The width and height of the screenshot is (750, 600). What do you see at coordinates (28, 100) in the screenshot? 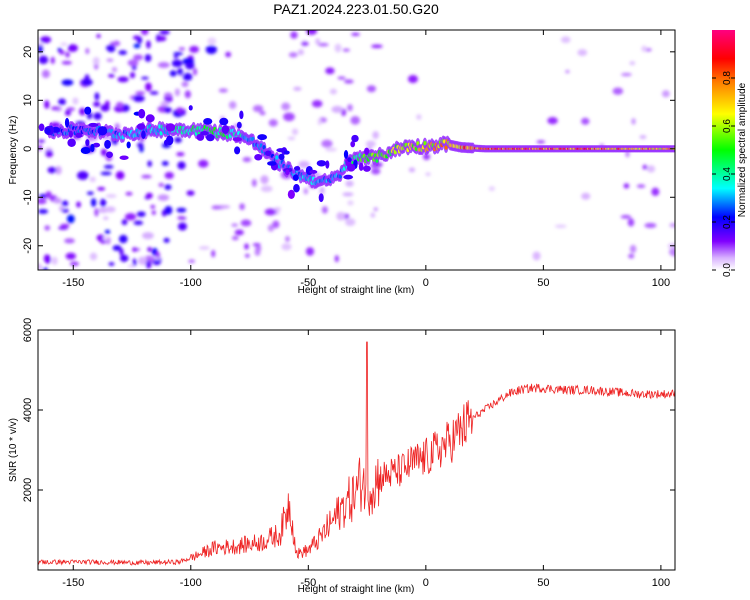
I see `spectrogram-y-tick-label: 10` at bounding box center [28, 100].